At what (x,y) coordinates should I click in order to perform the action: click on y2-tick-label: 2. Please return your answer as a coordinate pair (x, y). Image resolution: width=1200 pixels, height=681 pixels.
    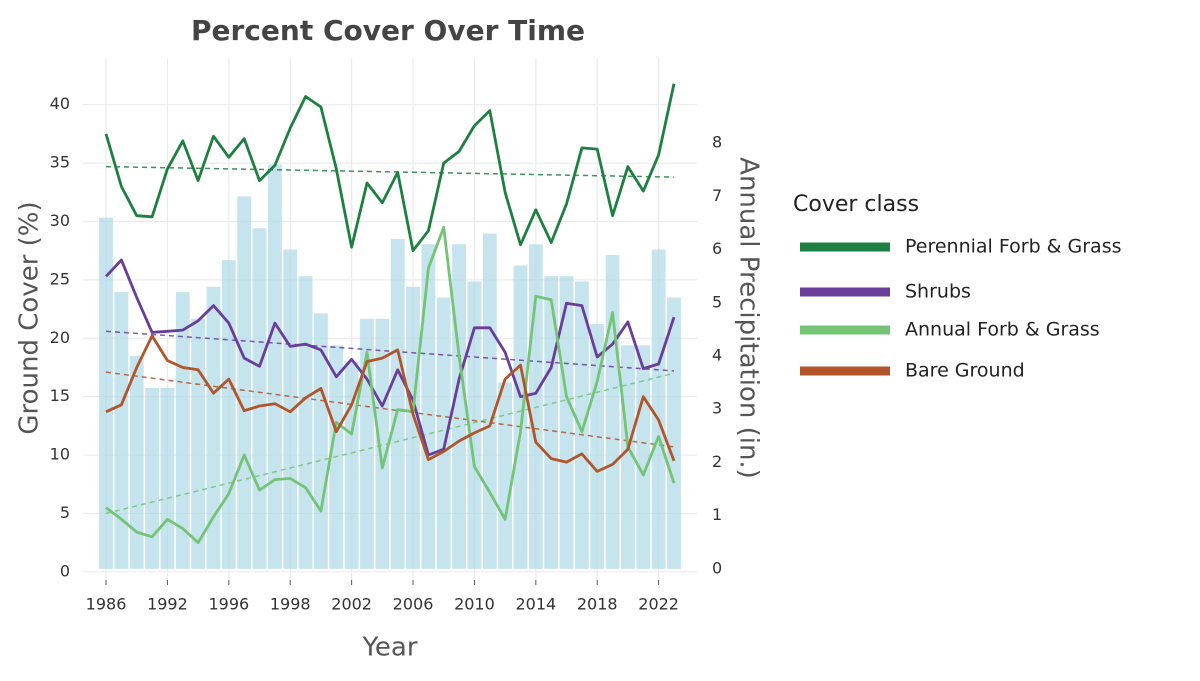
    Looking at the image, I should click on (717, 461).